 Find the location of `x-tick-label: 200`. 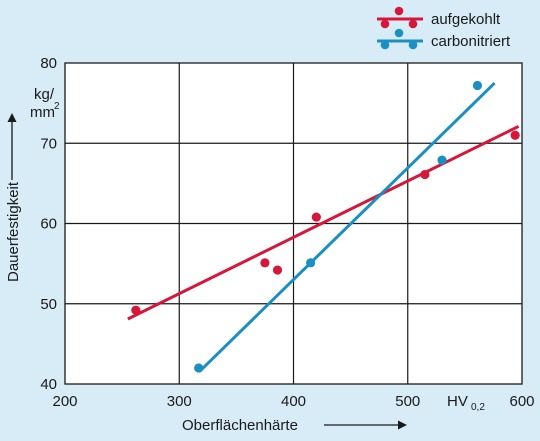

x-tick-label: 200 is located at coordinates (64, 401).